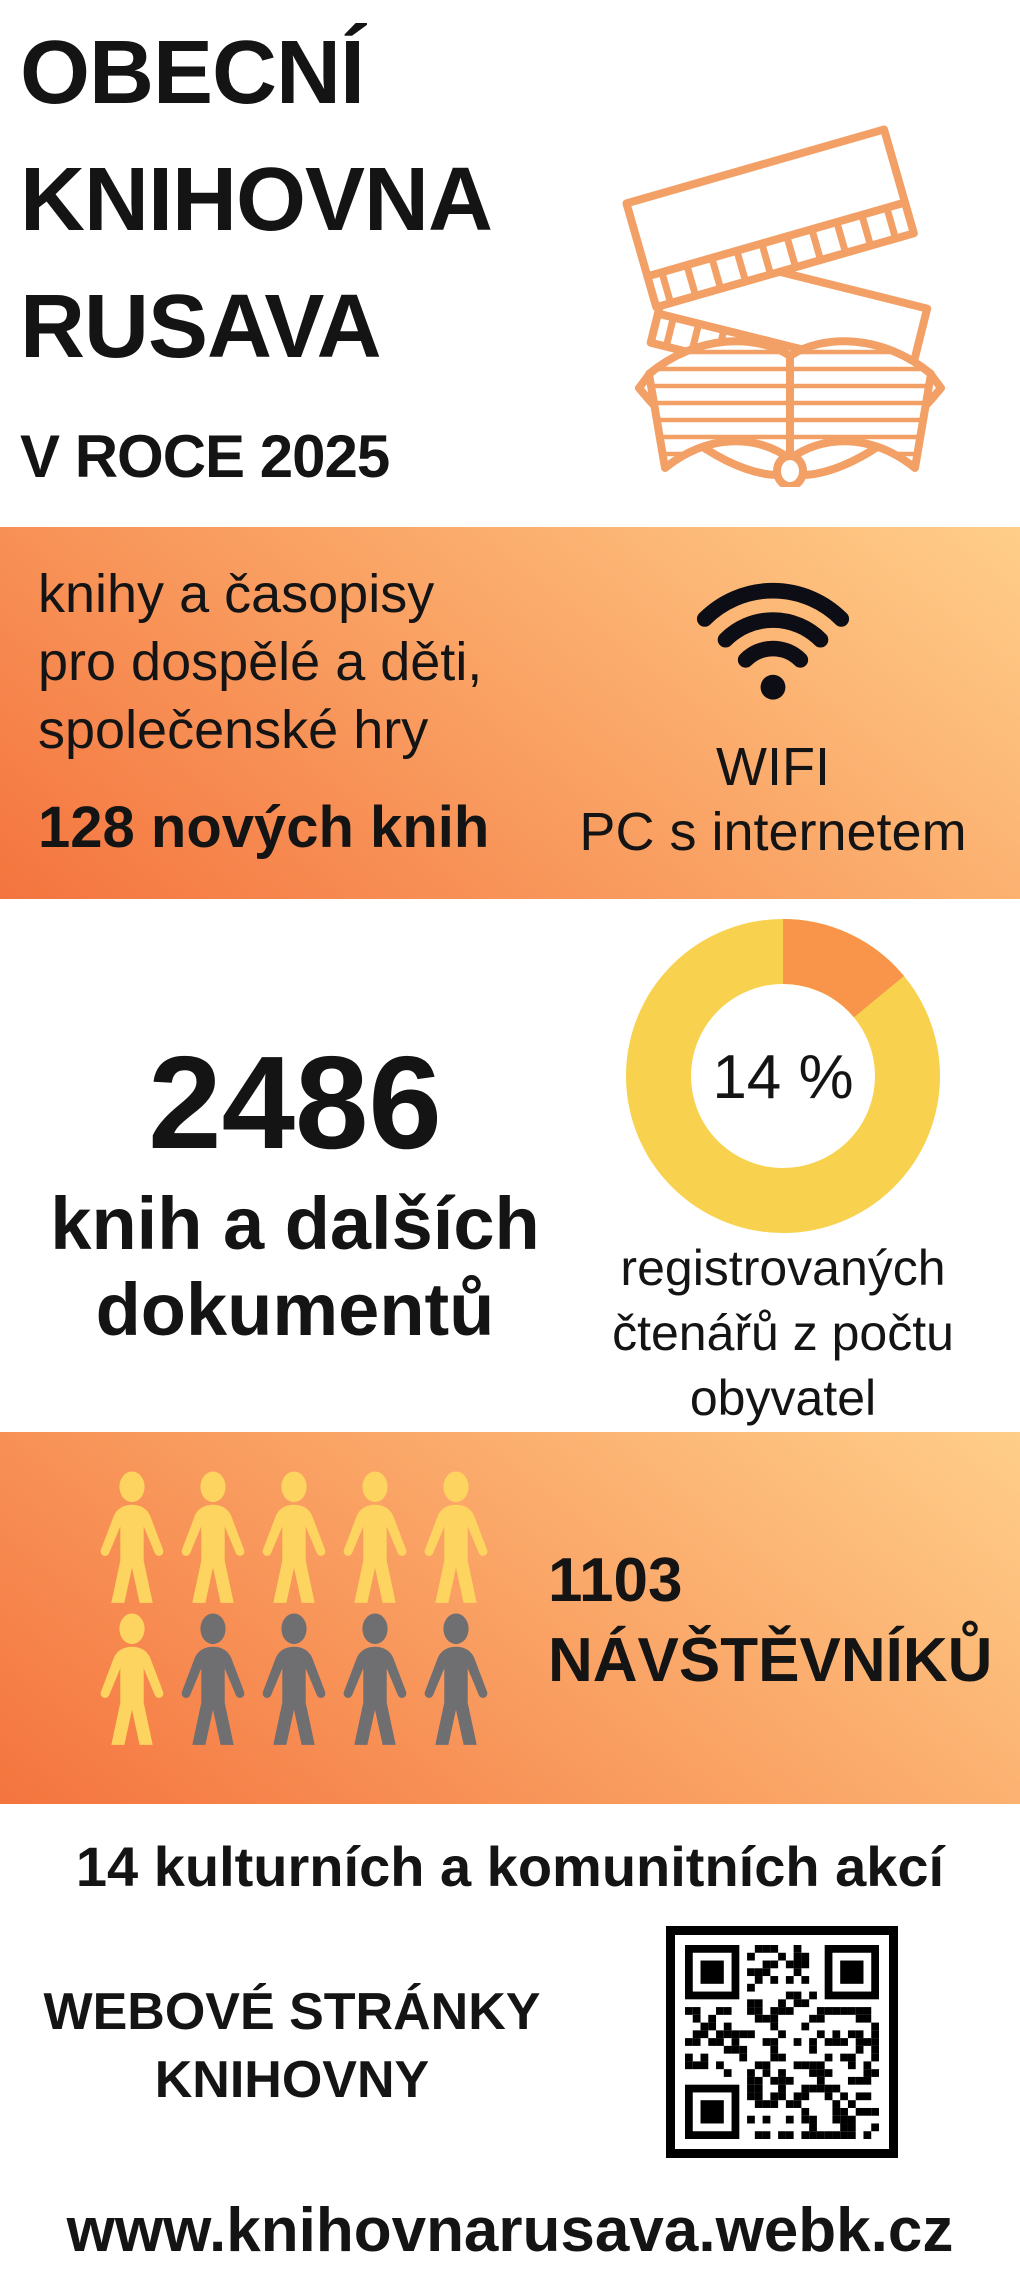 The image size is (1020, 2274). I want to click on services-line-3: společenské hry, so click(233, 730).